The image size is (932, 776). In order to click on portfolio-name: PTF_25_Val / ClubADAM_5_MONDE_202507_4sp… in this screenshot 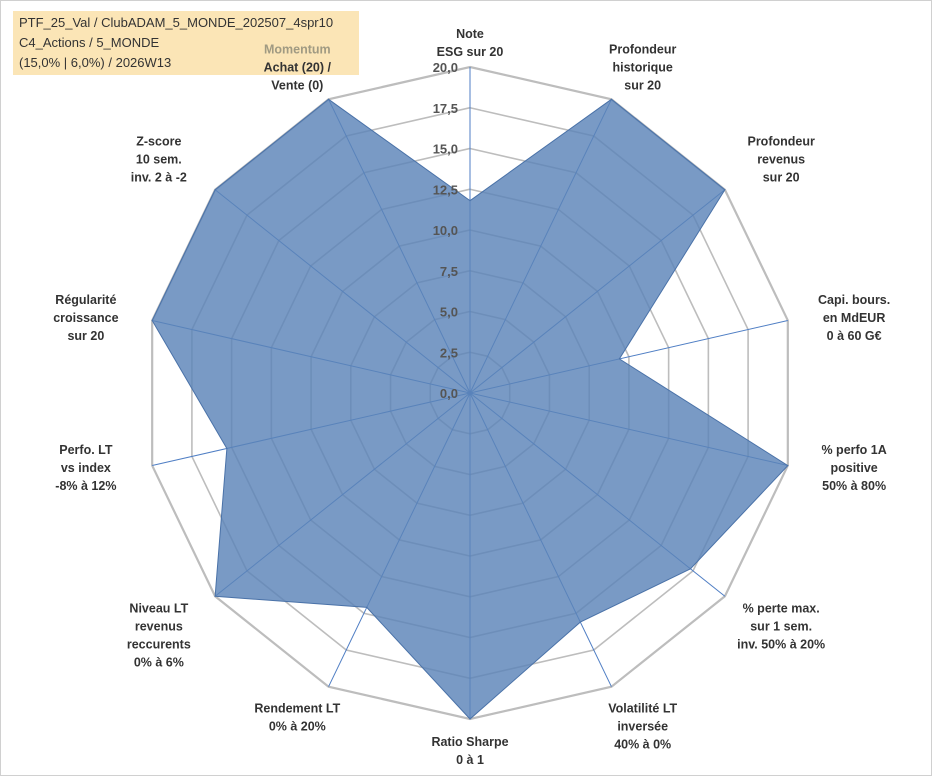, I will do `click(176, 22)`.